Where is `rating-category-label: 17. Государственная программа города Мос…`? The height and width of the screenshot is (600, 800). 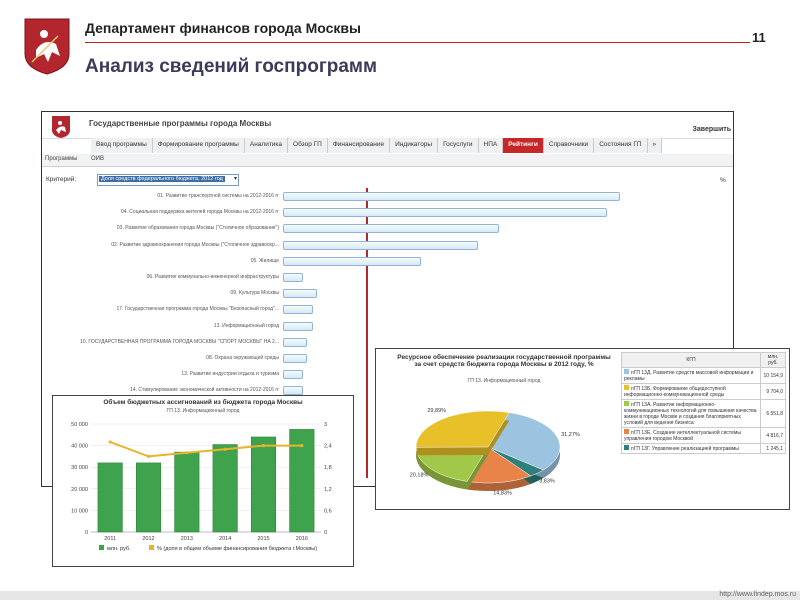
rating-category-label: 17. Государственная программа города Мос… is located at coordinates (197, 309).